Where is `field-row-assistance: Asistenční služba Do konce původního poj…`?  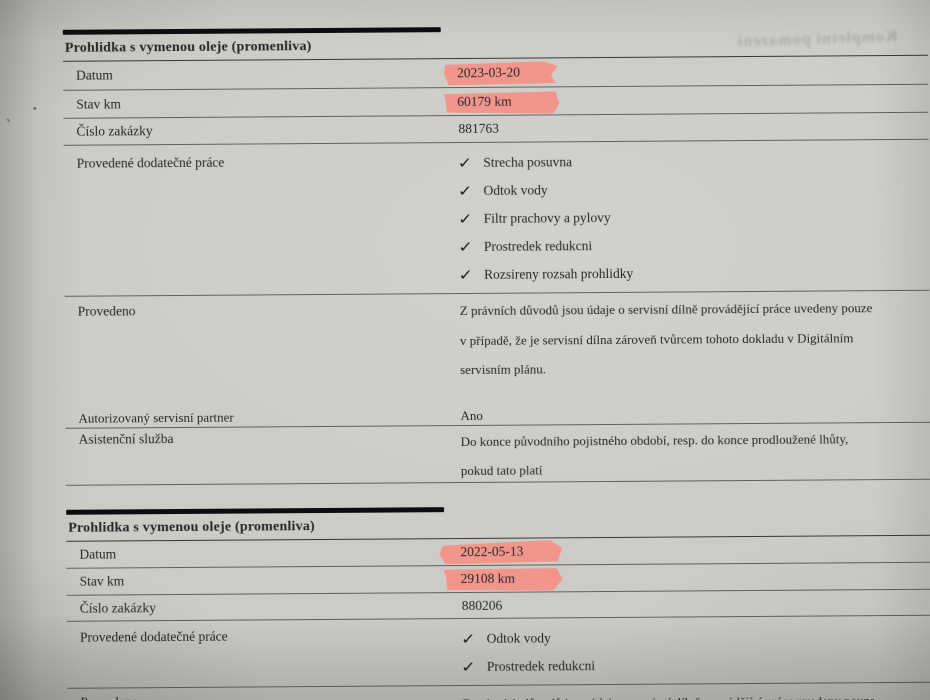
field-row-assistance: Asistenční služba Do konce původního poj… is located at coordinates (497, 454).